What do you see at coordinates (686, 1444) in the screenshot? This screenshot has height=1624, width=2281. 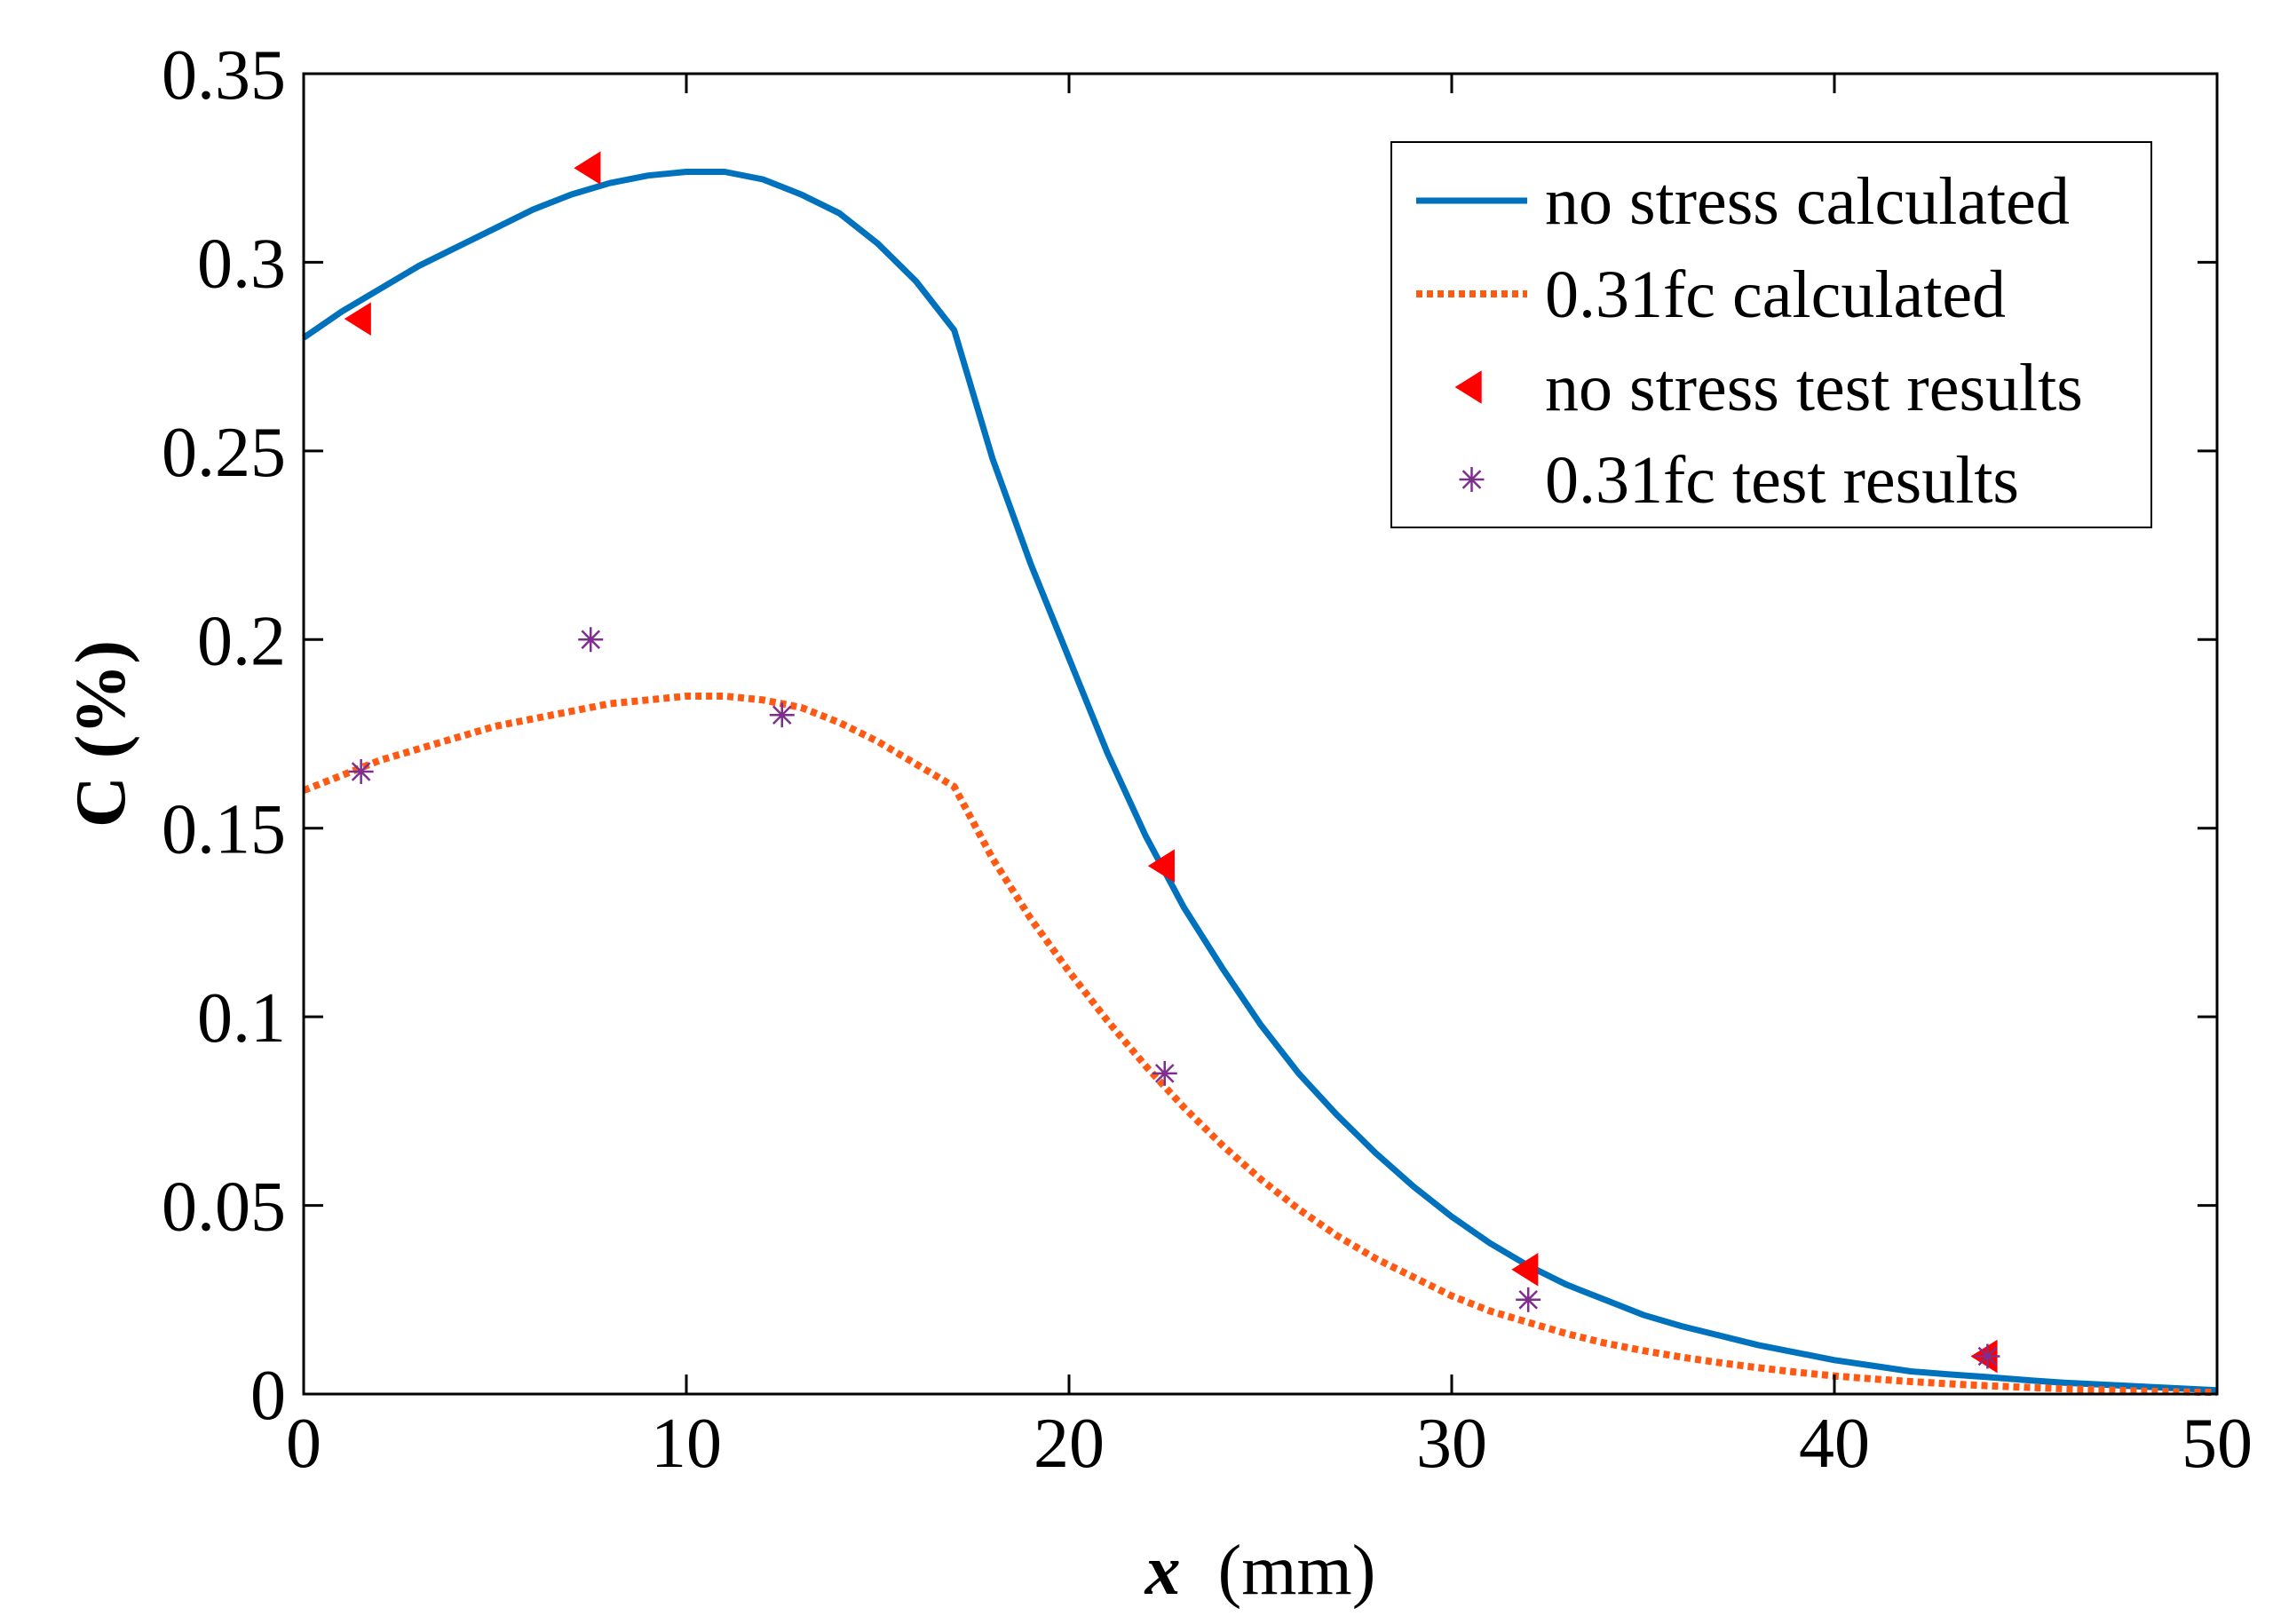 I see `x-tick-label: 10` at bounding box center [686, 1444].